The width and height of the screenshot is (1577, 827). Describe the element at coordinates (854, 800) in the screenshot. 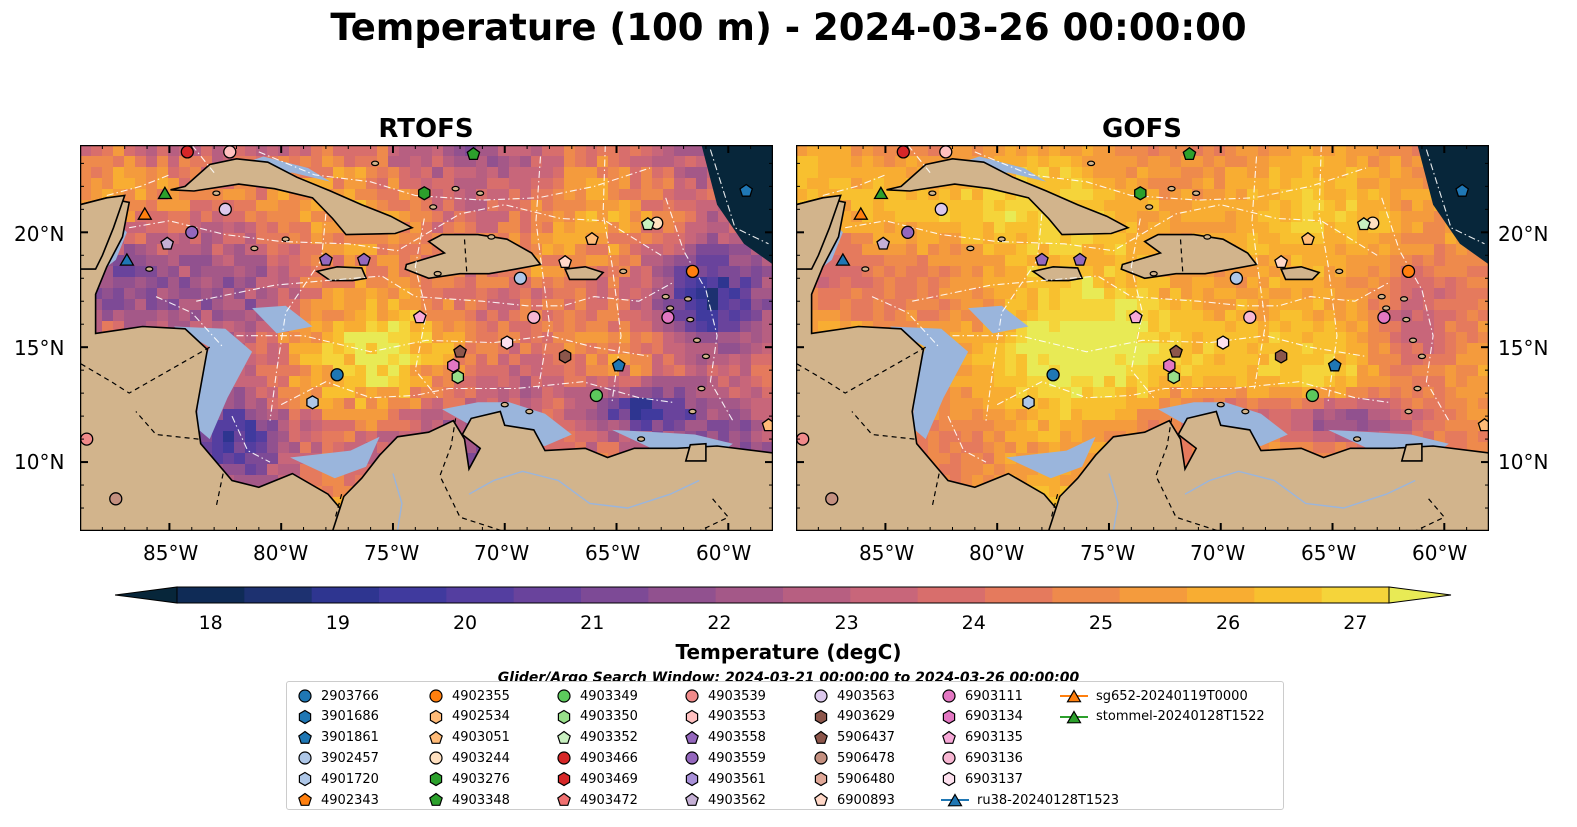

I see `legend-item: 6900893` at that location.